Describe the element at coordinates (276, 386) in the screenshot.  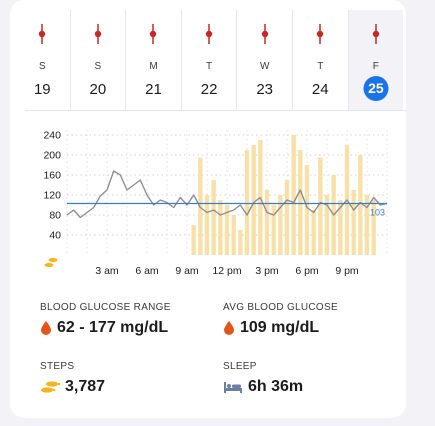
I see `sleep-value: 6h 36m` at that location.